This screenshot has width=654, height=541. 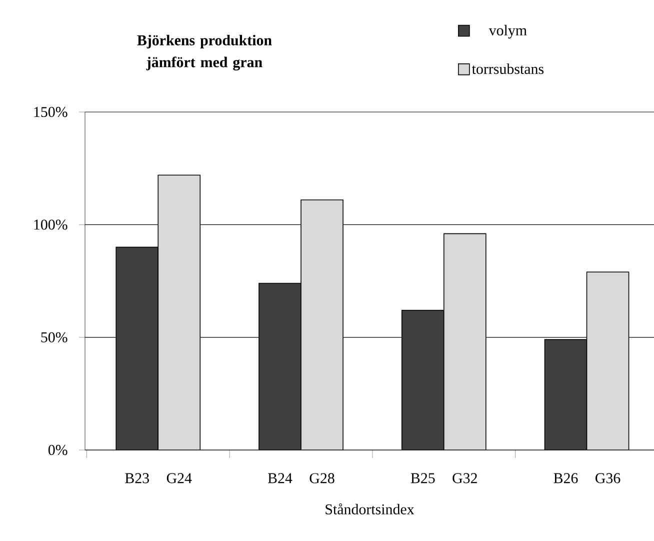 I want to click on x-tick-label: B23, so click(x=137, y=478).